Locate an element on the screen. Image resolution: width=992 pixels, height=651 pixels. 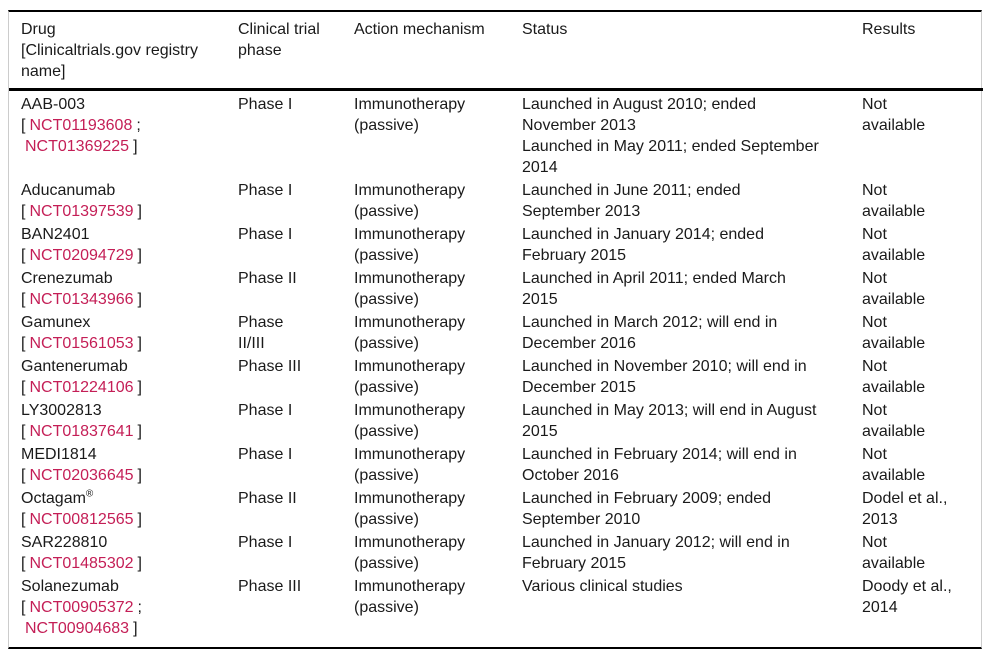
registry-line: NCT01369225] is located at coordinates (117, 146).